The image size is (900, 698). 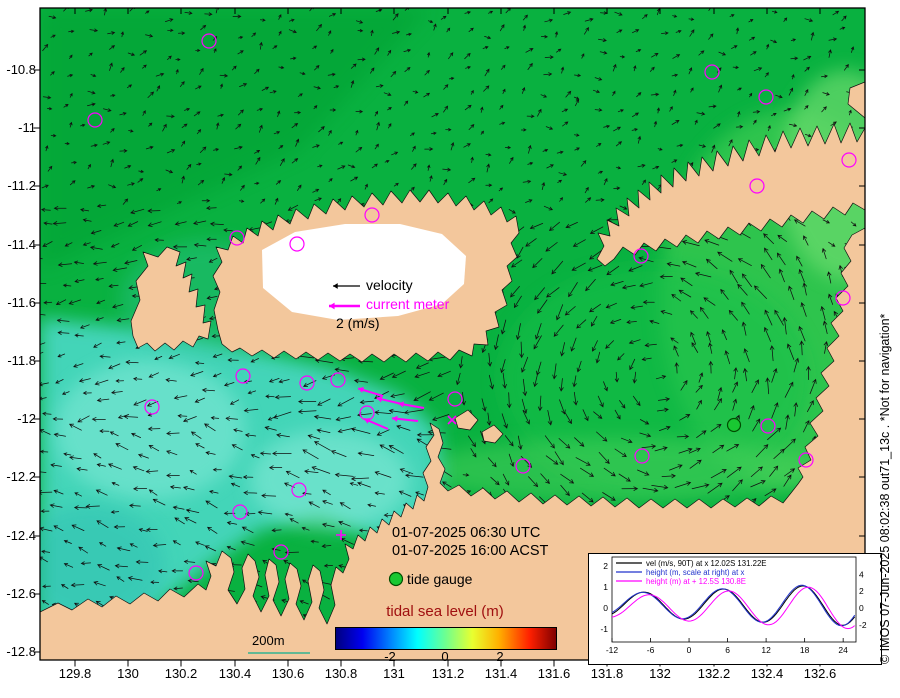 I want to click on x-station-marker, so click(x=452, y=420).